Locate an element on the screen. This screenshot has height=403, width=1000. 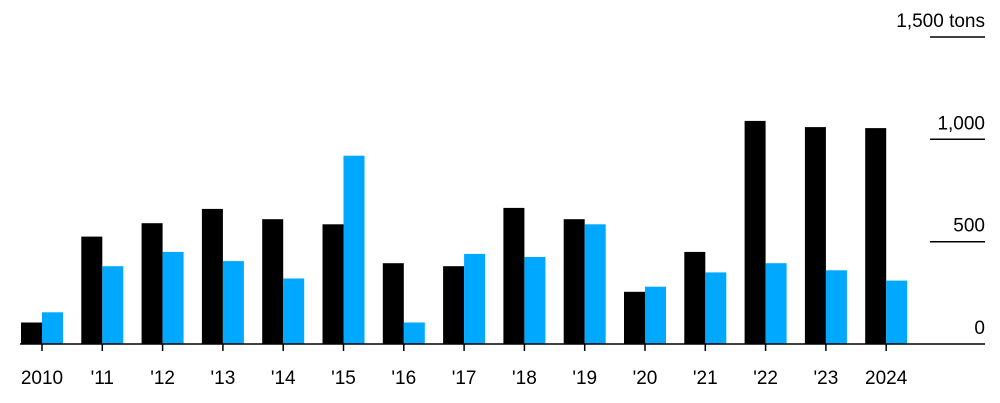
x-tick-label: '11 is located at coordinates (102, 378).